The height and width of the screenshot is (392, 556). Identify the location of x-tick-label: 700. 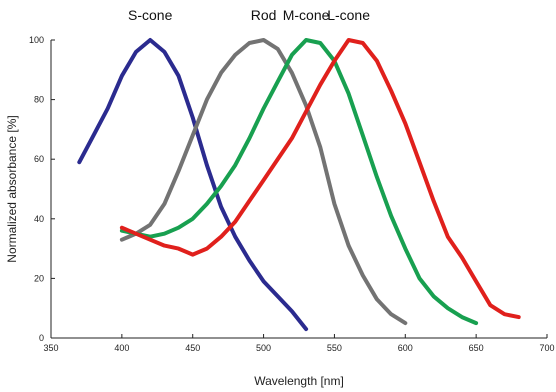
(546, 348).